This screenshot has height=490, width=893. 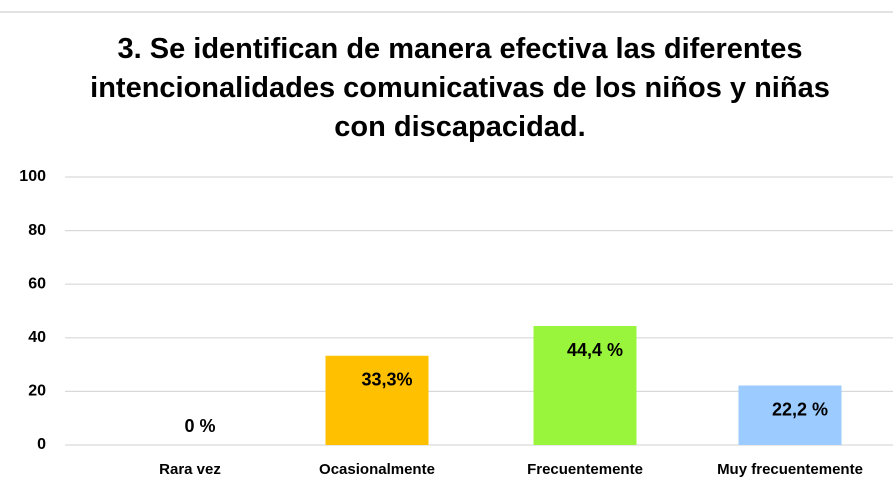 I want to click on value-label: 22,2 %, so click(x=800, y=409).